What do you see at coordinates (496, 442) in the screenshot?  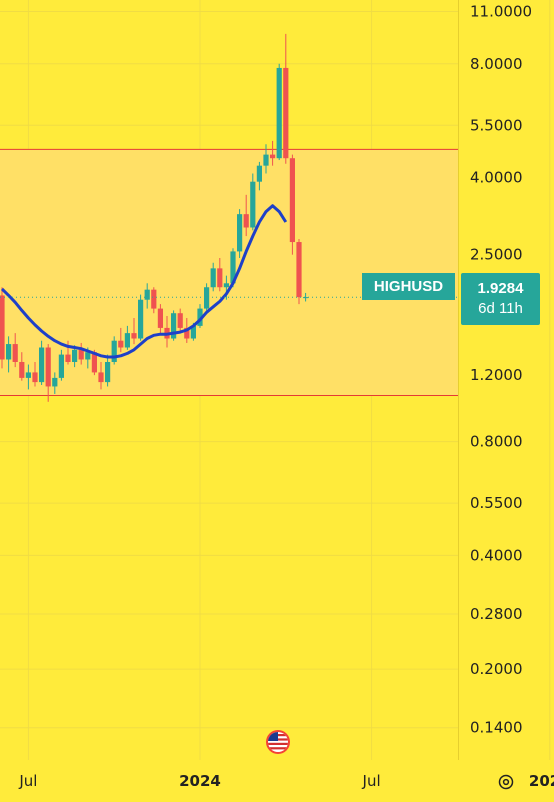 I see `price-tick-label: 0.8000` at bounding box center [496, 442].